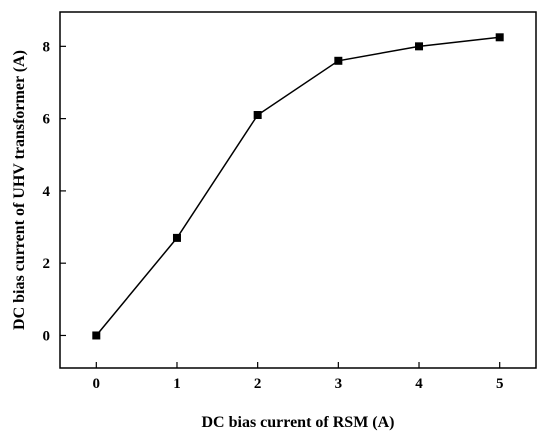  I want to click on x-tick-label-4: 4, so click(419, 384).